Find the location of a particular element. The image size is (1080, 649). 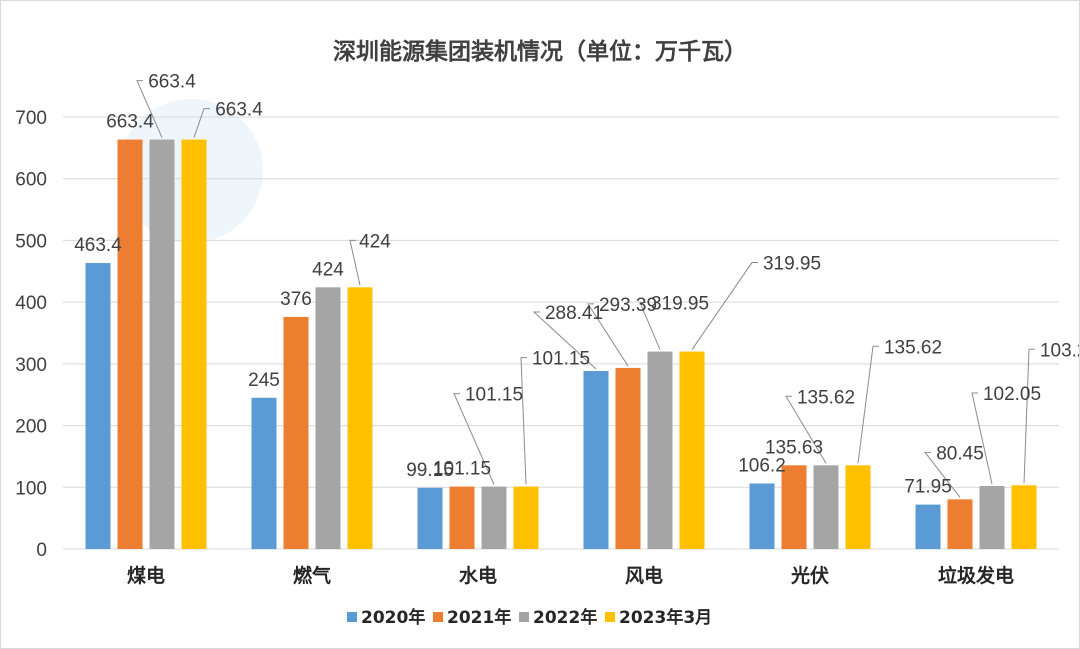

x-axis-categories: 煤电 燃气 水电 风电 光伏 垃圾发电 is located at coordinates (570, 575).